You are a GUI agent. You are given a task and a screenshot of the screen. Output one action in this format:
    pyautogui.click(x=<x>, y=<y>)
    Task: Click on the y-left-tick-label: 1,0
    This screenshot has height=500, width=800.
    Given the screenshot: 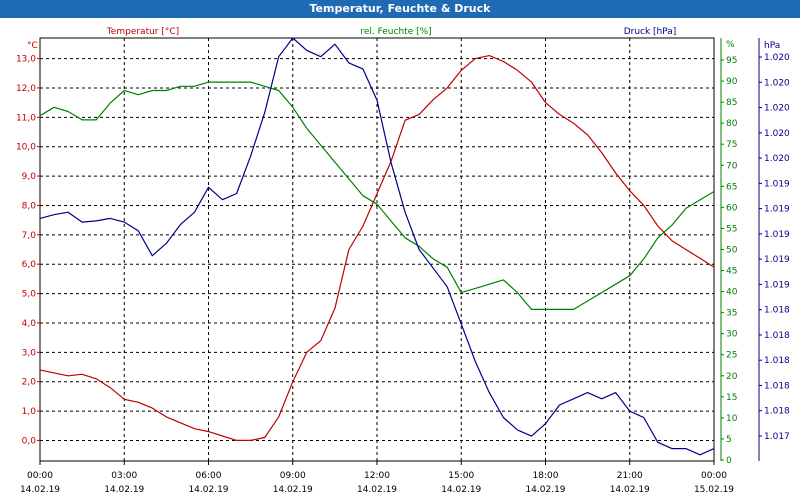 What is the action you would take?
    pyautogui.click(x=29, y=412)
    